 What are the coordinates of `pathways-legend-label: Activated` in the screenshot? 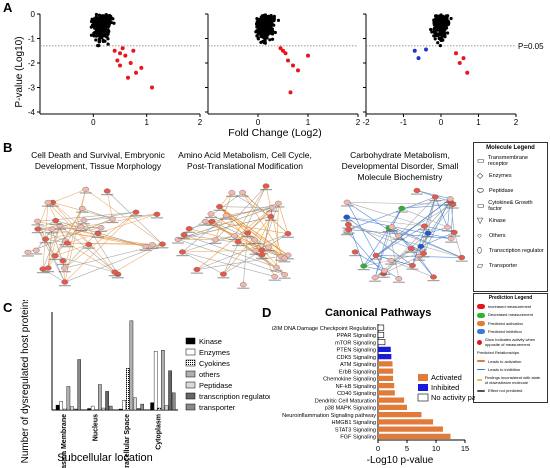 It's located at (446, 377).